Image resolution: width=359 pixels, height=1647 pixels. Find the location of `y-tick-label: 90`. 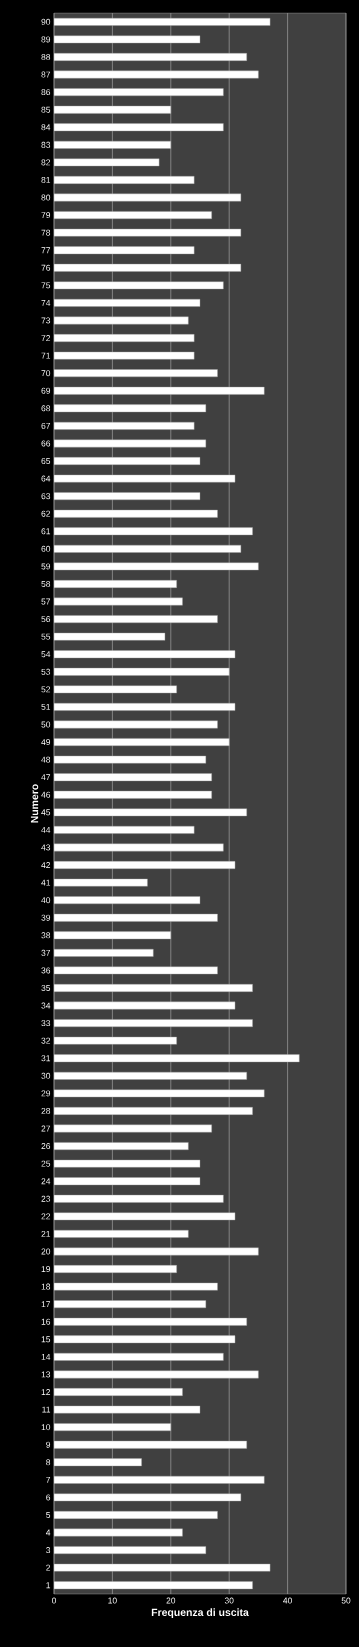

y-tick-label: 90 is located at coordinates (46, 21).